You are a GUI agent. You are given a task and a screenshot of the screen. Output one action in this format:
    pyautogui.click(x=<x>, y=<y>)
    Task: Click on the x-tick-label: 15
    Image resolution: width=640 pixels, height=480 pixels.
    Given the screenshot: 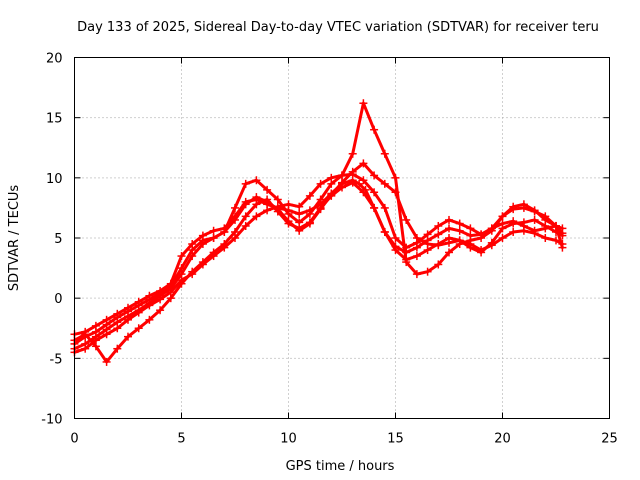 What is the action you would take?
    pyautogui.click(x=395, y=439)
    